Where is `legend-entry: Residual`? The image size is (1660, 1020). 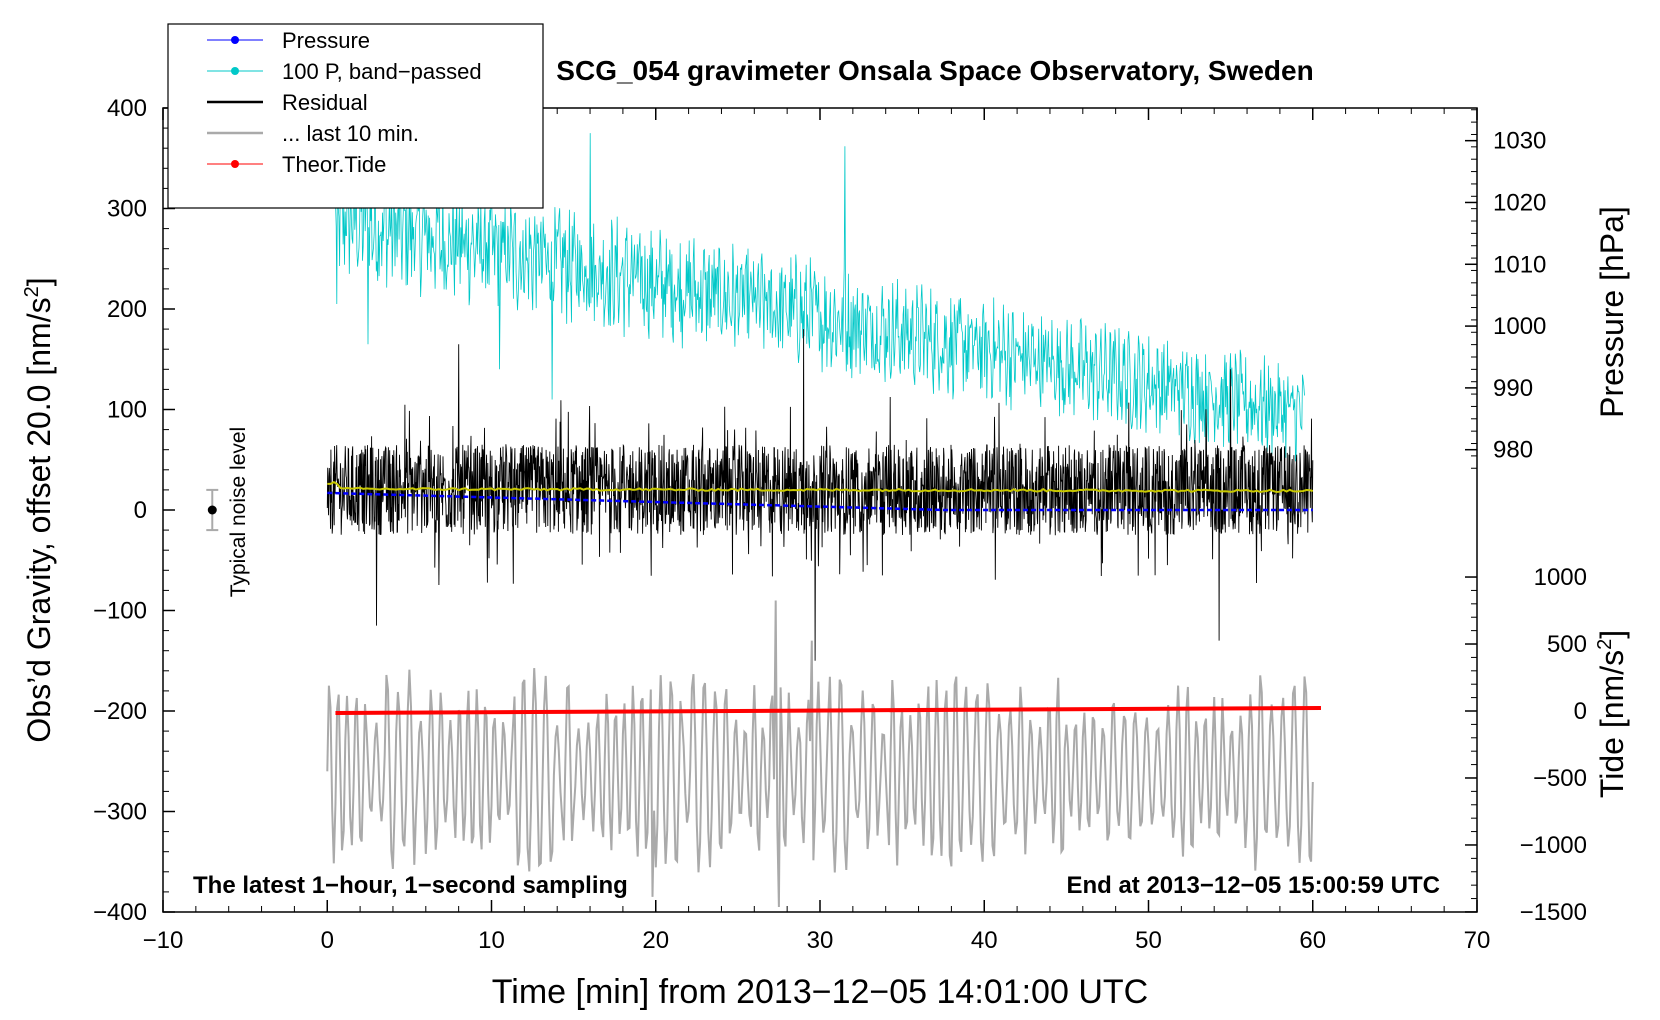 legend-entry: Residual is located at coordinates (287, 102).